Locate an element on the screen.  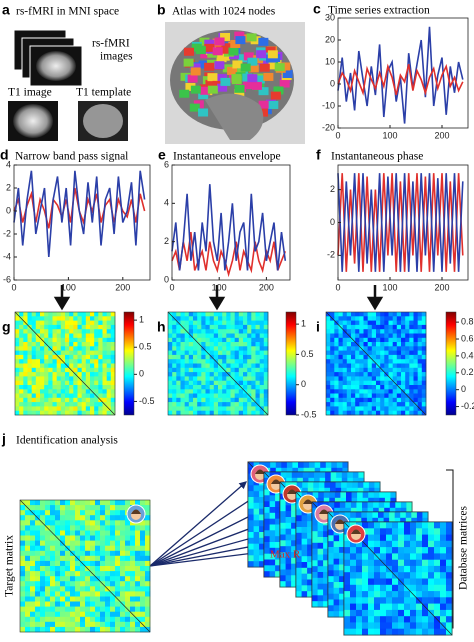
avatar-hair is located at coordinates (292, 491).